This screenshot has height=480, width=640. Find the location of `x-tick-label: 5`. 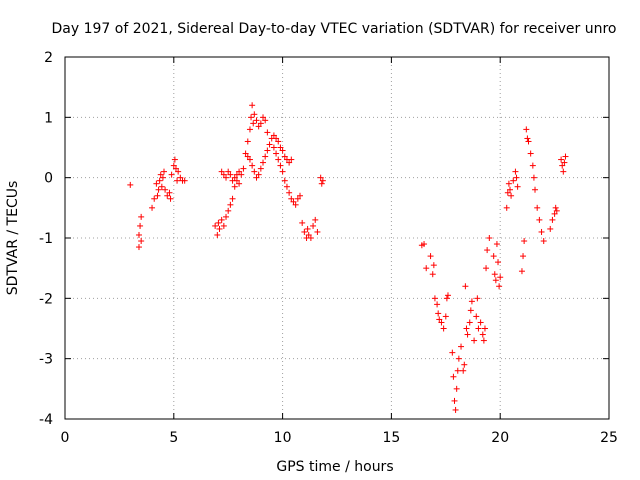

x-tick-label: 5 is located at coordinates (173, 438).